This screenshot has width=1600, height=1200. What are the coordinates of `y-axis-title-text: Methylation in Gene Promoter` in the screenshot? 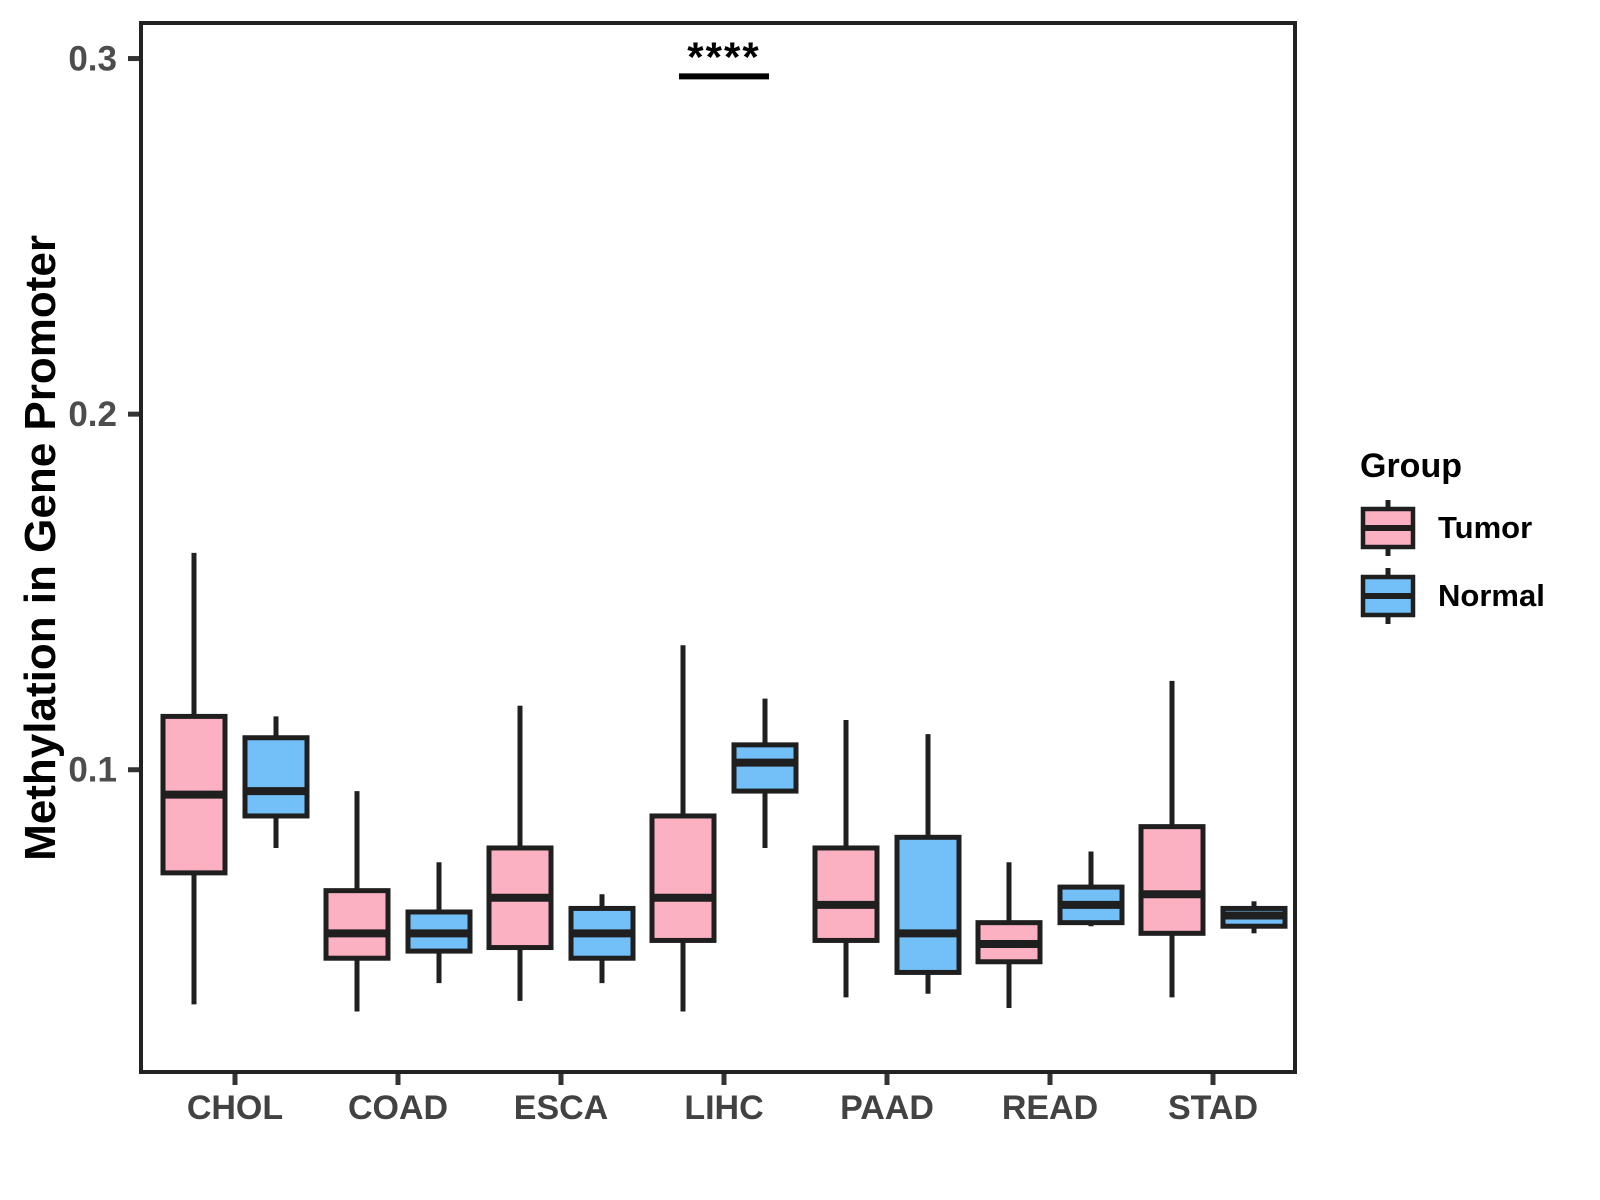 It's located at (40, 547).